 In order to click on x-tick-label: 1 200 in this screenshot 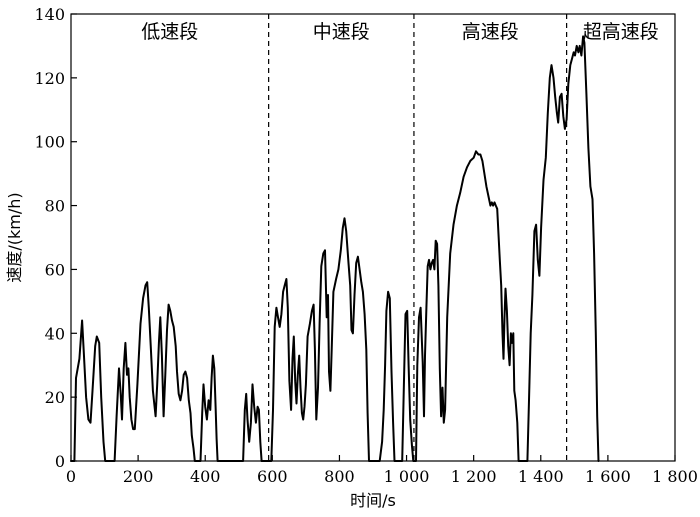, I will do `click(474, 476)`.